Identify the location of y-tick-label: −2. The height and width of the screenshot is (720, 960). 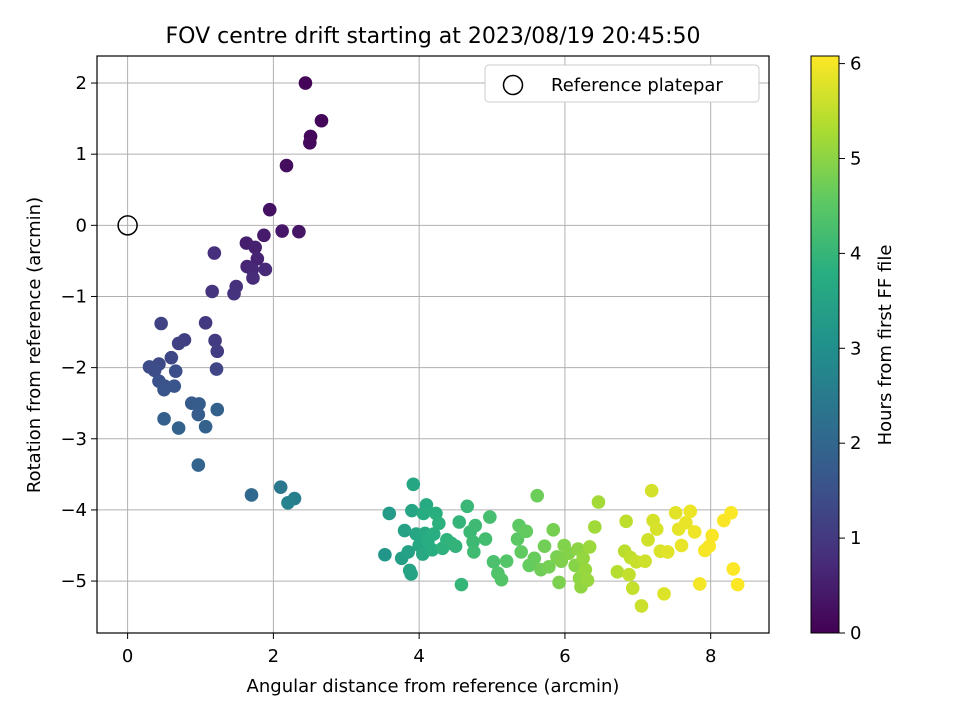
(73, 368).